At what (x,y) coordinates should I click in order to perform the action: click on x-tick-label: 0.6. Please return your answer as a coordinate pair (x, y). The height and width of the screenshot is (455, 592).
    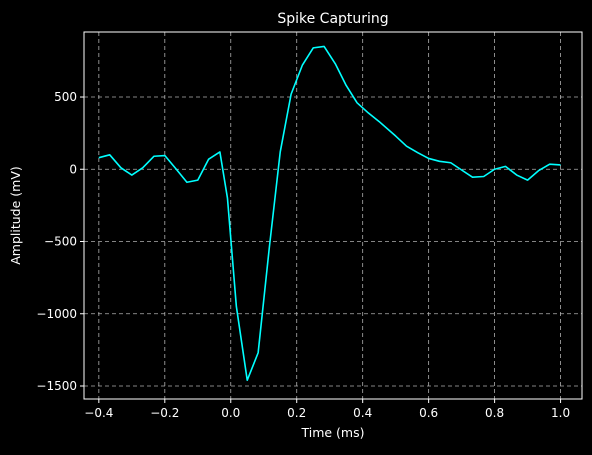
    Looking at the image, I should click on (428, 413).